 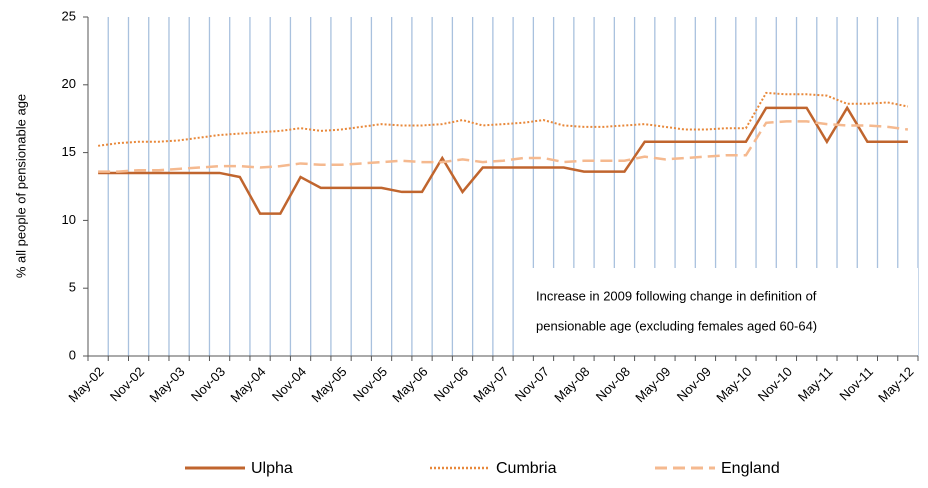 I want to click on x-tick-label: May-04, so click(x=247, y=384).